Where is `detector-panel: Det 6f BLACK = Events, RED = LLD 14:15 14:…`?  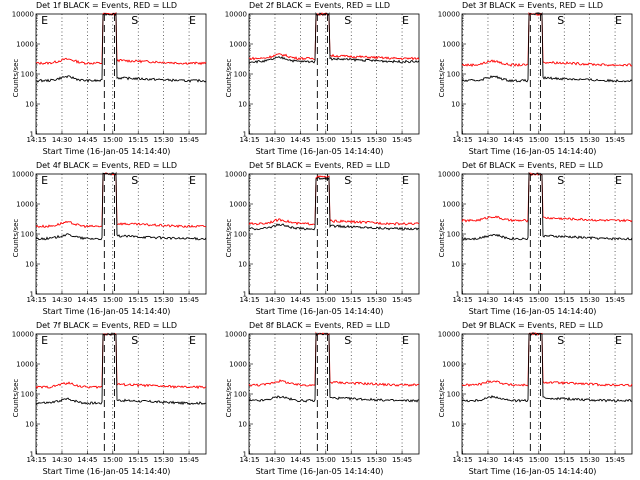
detector-panel: Det 6f BLACK = Events, RED = LLD 14:15 14:… is located at coordinates (532, 240).